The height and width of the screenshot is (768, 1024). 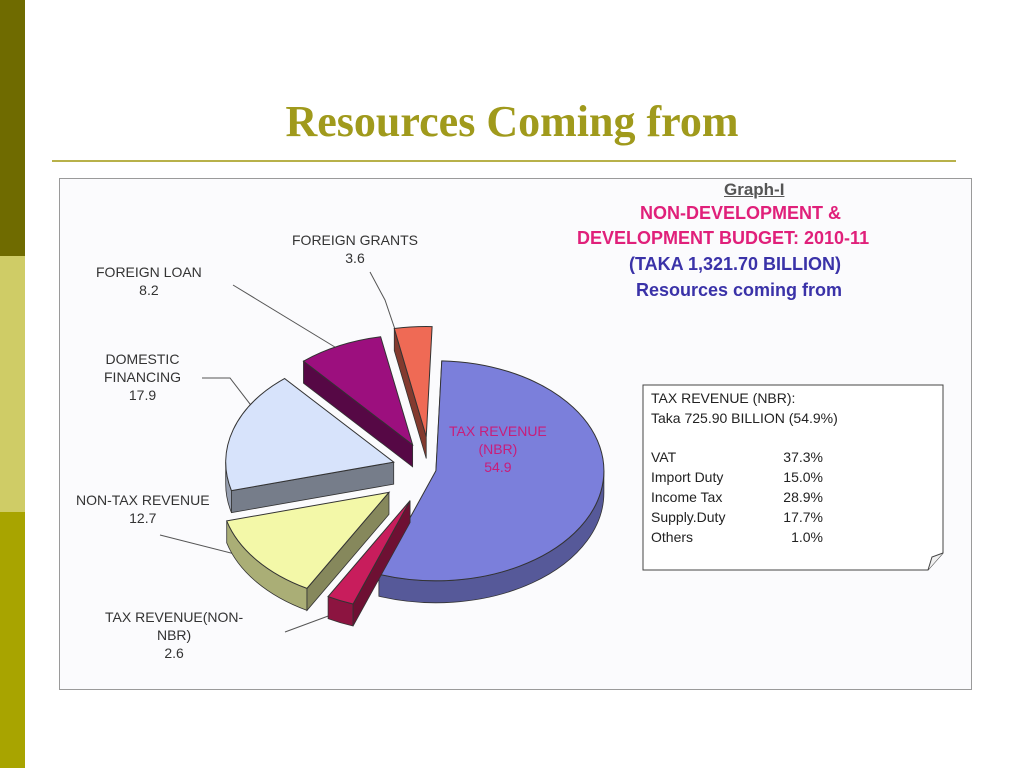 I want to click on note-item-import-duty: Import Duty 15.0%, so click(x=737, y=477).